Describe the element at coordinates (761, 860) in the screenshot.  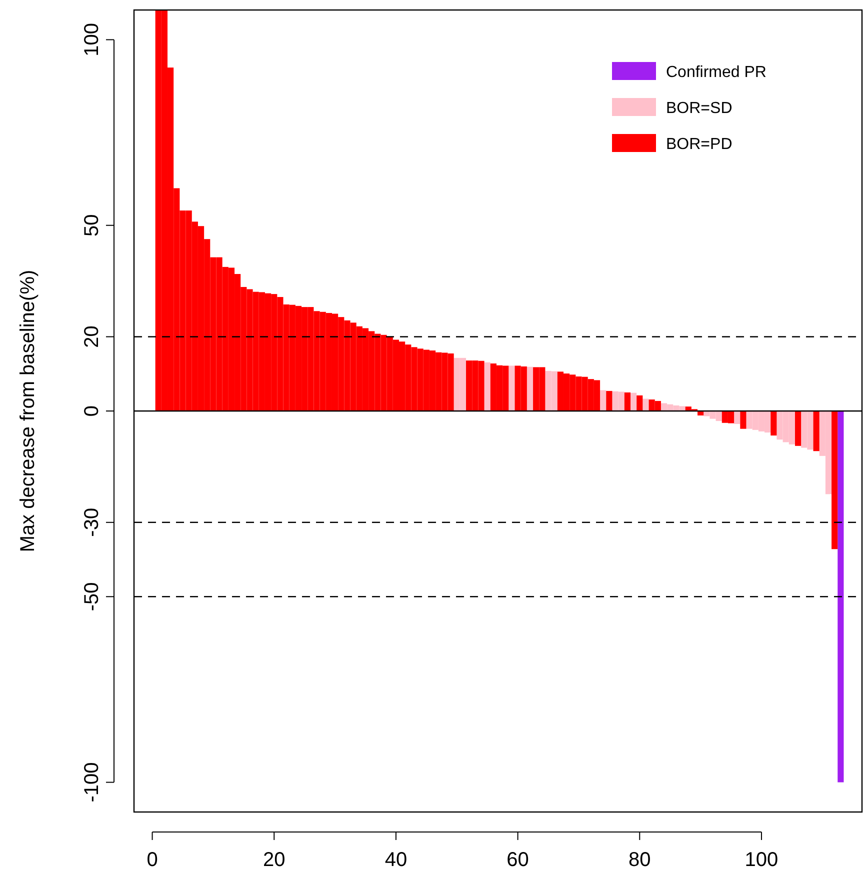
I see `x-tick-label: 100` at that location.